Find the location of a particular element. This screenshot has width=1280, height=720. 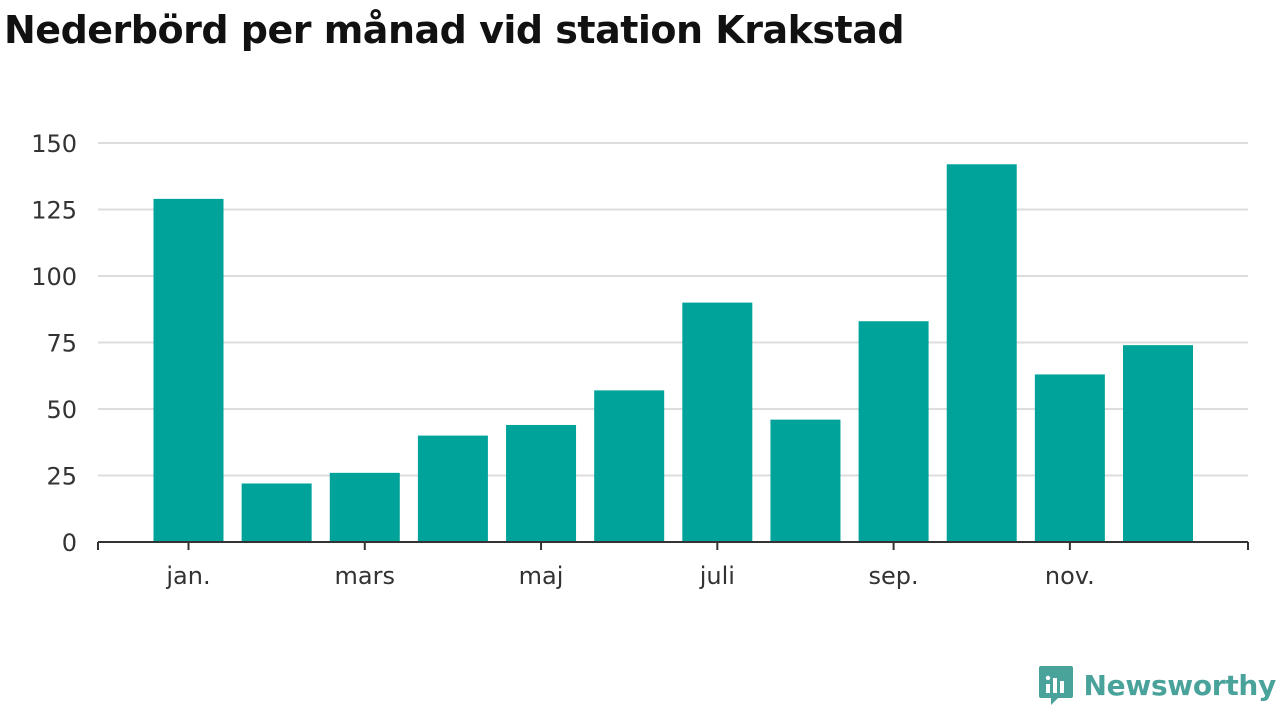

y-tick-label: 0 is located at coordinates (69, 543).